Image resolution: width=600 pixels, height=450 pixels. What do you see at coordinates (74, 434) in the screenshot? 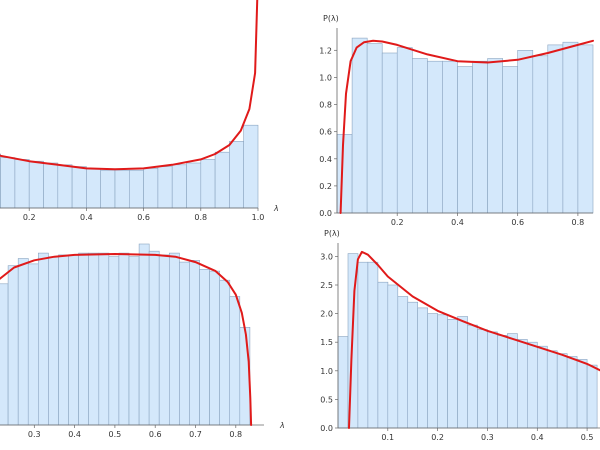
I see `x-tick-label: 0.4` at bounding box center [74, 434].